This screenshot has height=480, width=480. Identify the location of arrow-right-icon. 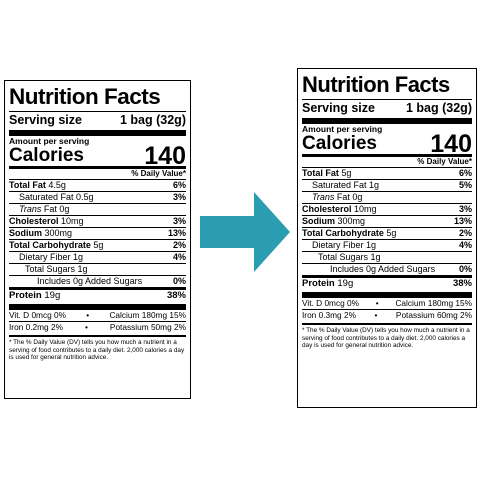
(245, 232).